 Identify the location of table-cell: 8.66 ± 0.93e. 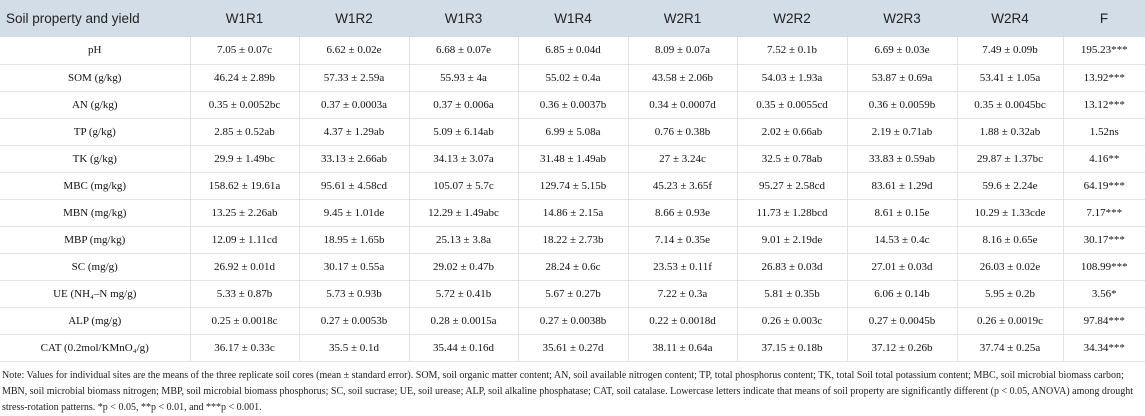
(683, 213).